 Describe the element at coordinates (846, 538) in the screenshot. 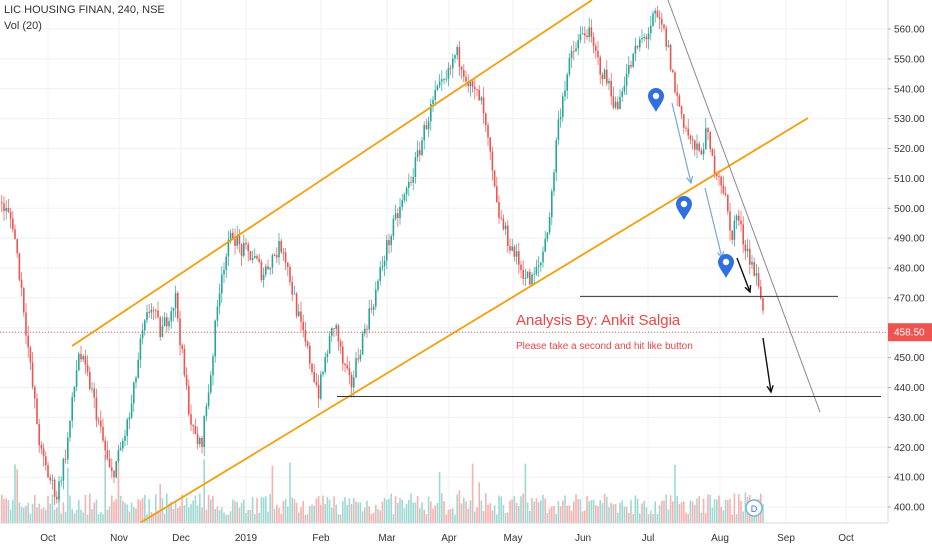

I see `time-tick-label: Oct` at that location.